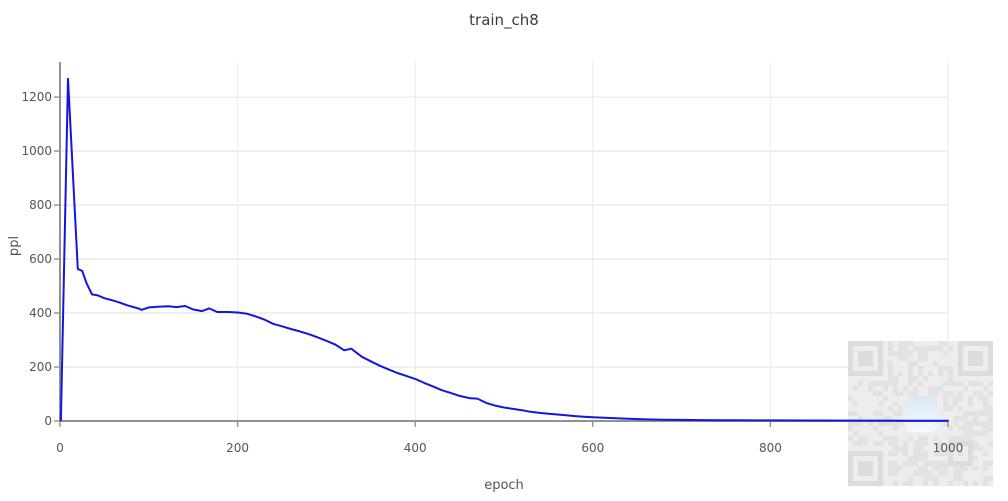 The width and height of the screenshot is (1008, 501). Describe the element at coordinates (40, 205) in the screenshot. I see `y-tick-label: 800` at that location.